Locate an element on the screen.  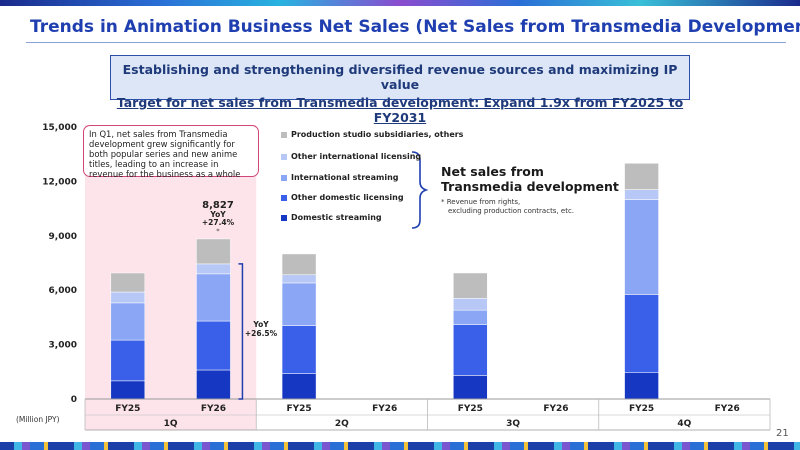
transmedia-title-line2: Transmedia development is located at coordinates (530, 186).